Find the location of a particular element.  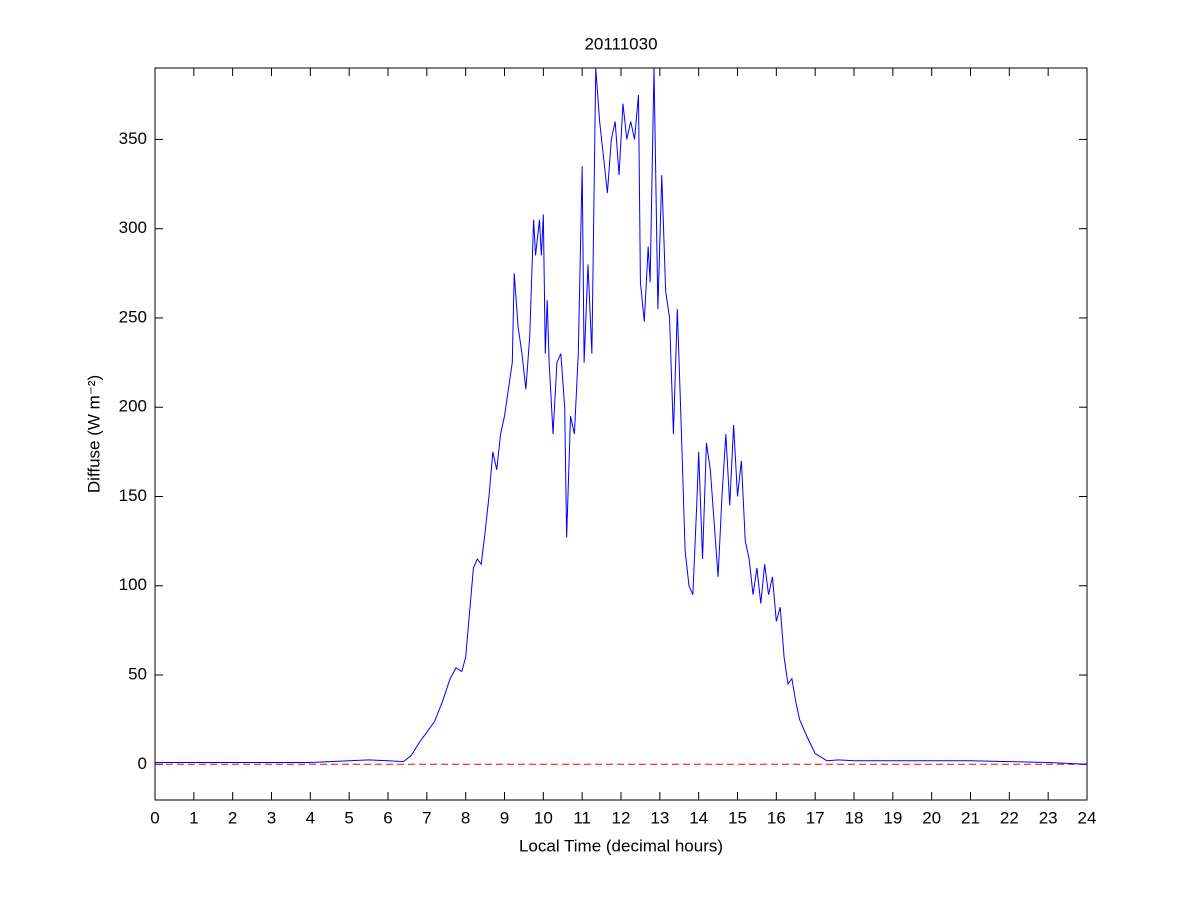

x-tick-label: 2 is located at coordinates (232, 817).